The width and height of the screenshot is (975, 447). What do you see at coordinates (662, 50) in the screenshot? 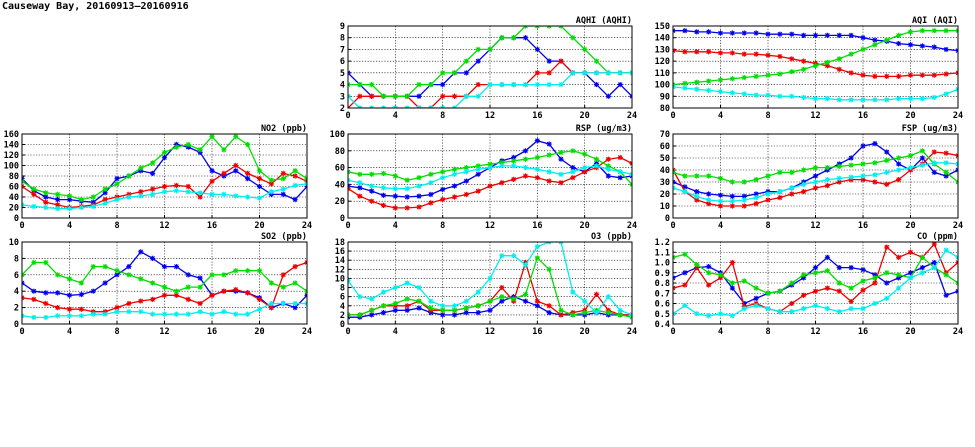
I see `y-tick-label: 130` at bounding box center [662, 50].